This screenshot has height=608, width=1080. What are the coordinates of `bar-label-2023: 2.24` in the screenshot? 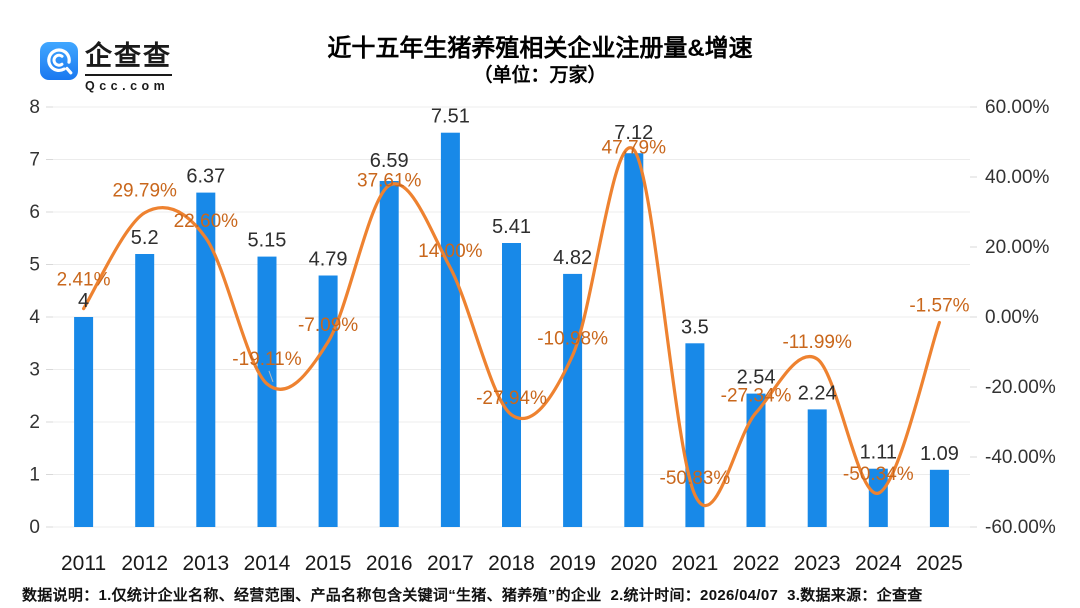 It's located at (817, 393).